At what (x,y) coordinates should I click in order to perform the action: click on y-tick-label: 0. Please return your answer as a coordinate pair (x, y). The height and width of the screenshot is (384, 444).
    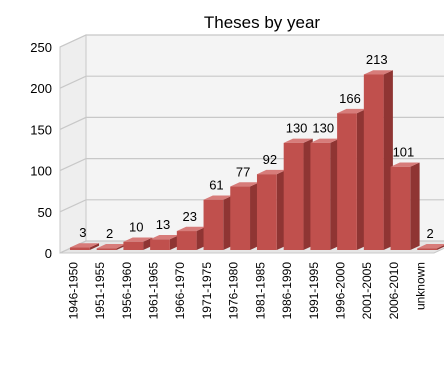
    Looking at the image, I should click on (48, 253).